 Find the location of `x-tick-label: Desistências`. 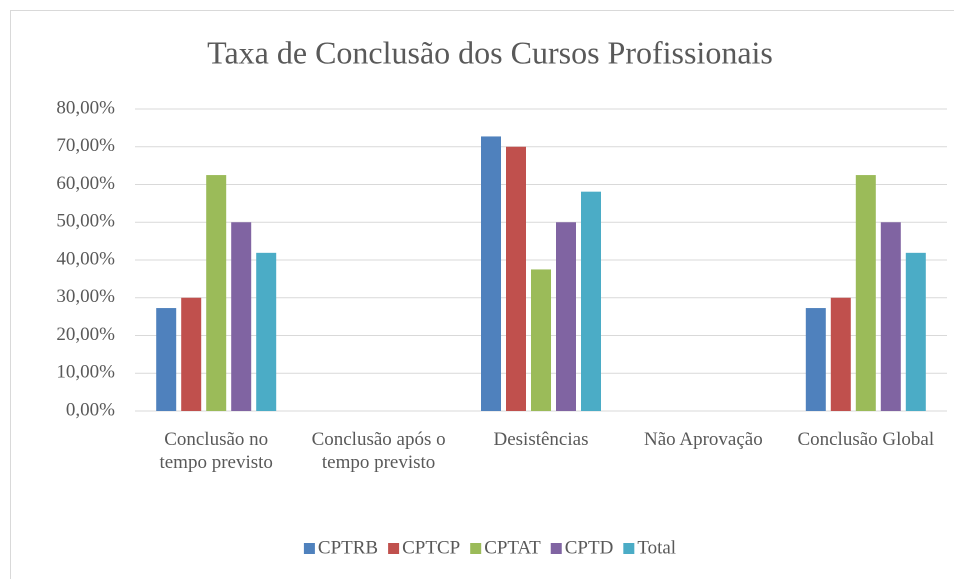

x-tick-label: Desistências is located at coordinates (541, 439).